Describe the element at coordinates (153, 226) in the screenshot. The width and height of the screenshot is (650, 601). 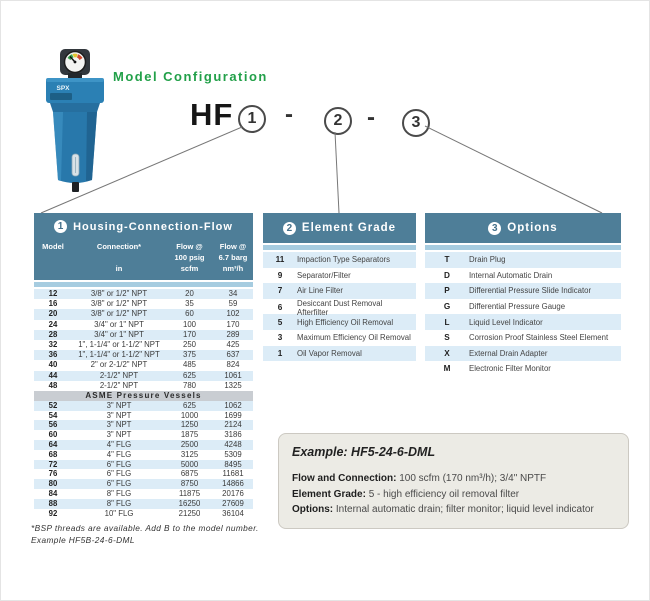
I see `housing-table-title: Housing-Connection-Flow` at that location.